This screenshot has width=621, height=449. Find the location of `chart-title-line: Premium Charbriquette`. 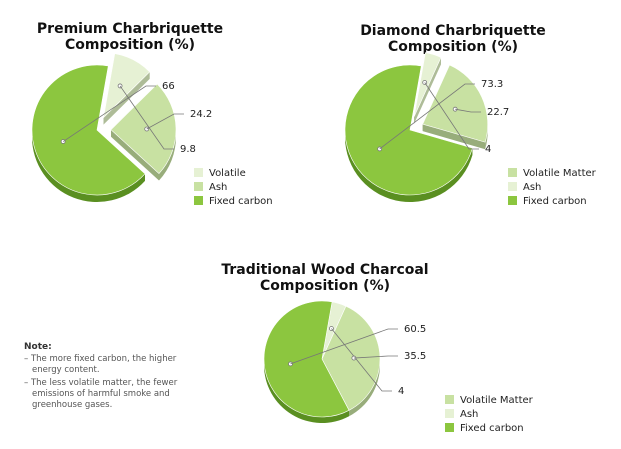

chart-title-line: Premium Charbriquette is located at coordinates (130, 29).